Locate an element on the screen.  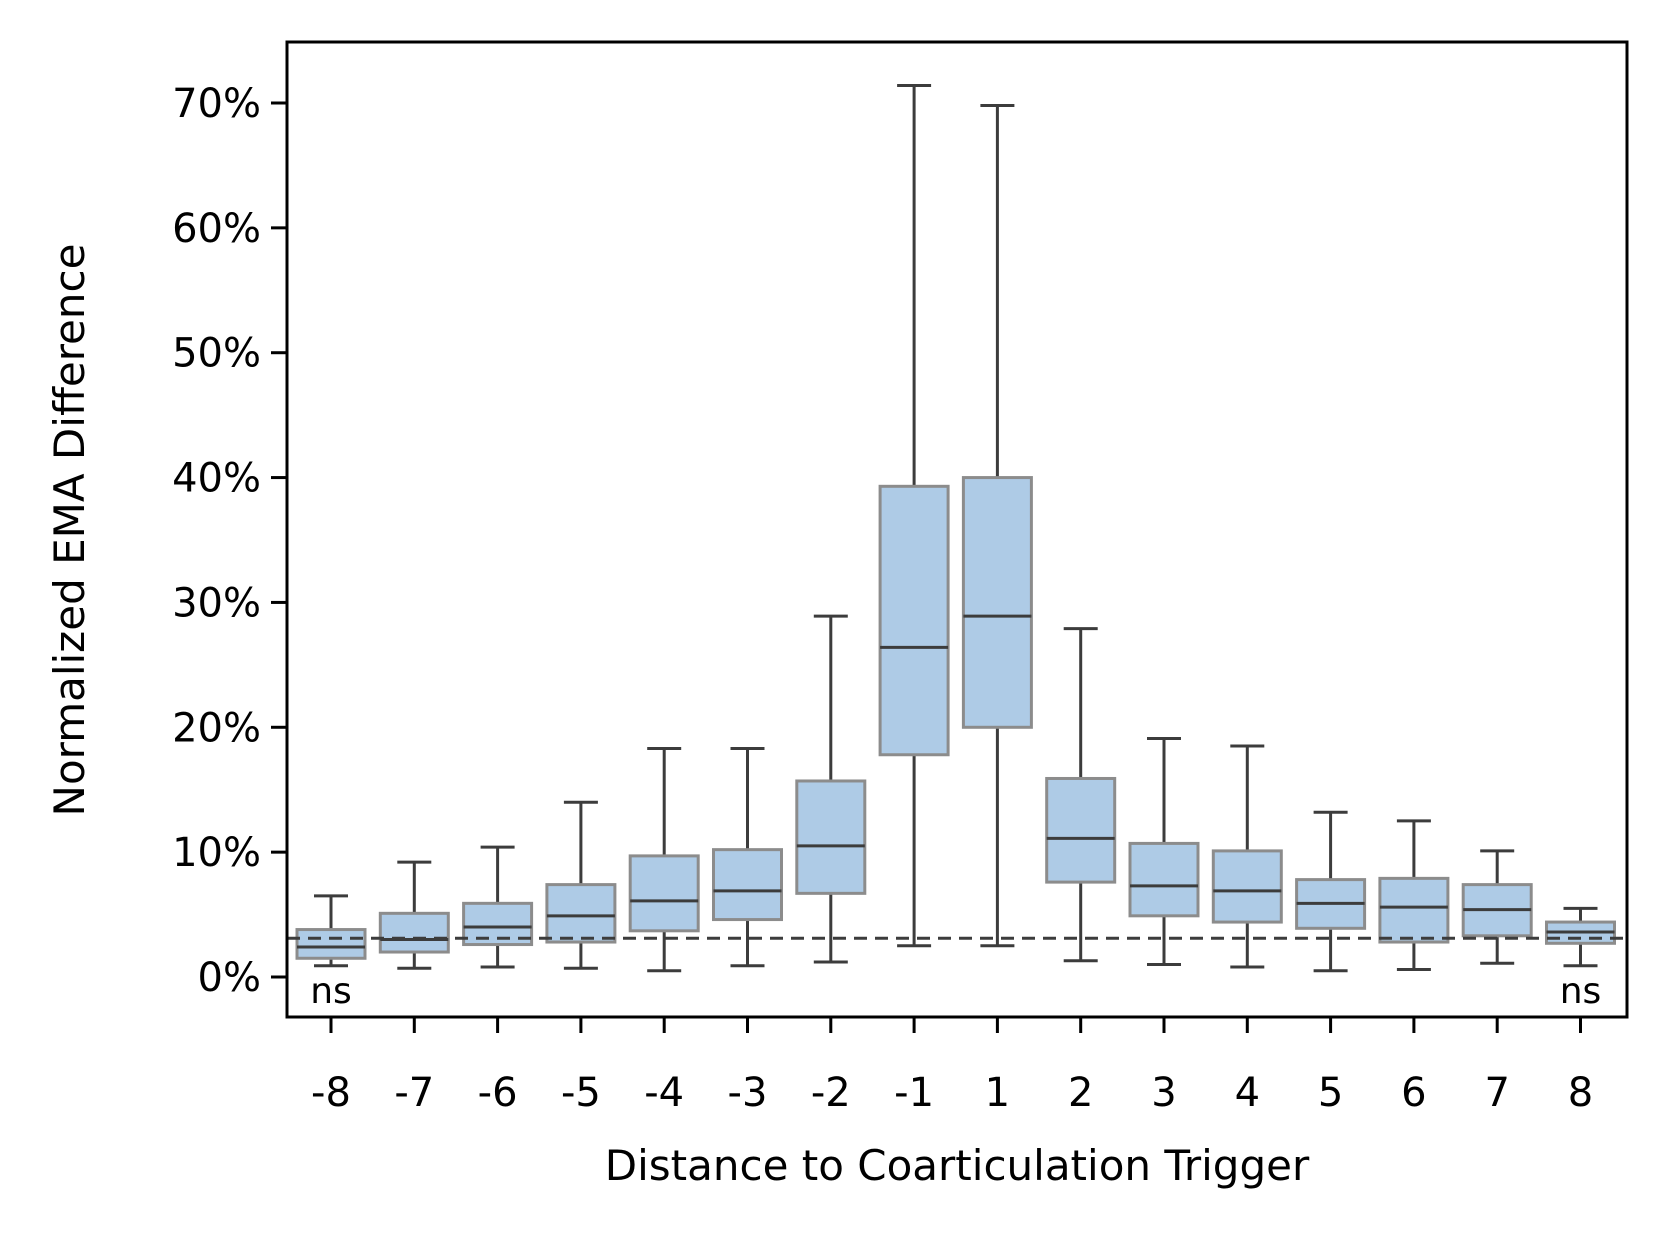
x-tick-label: -1 is located at coordinates (914, 1093).